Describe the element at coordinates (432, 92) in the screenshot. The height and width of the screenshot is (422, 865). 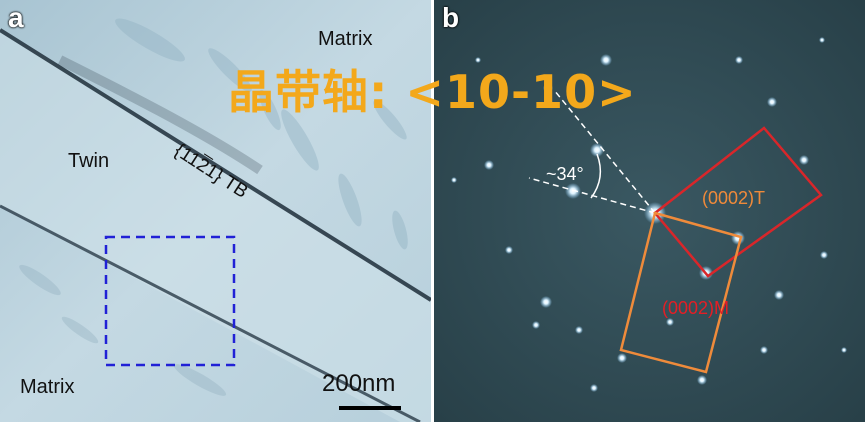
I see `zone-axis-caption: 晶带轴: <10-10>` at that location.